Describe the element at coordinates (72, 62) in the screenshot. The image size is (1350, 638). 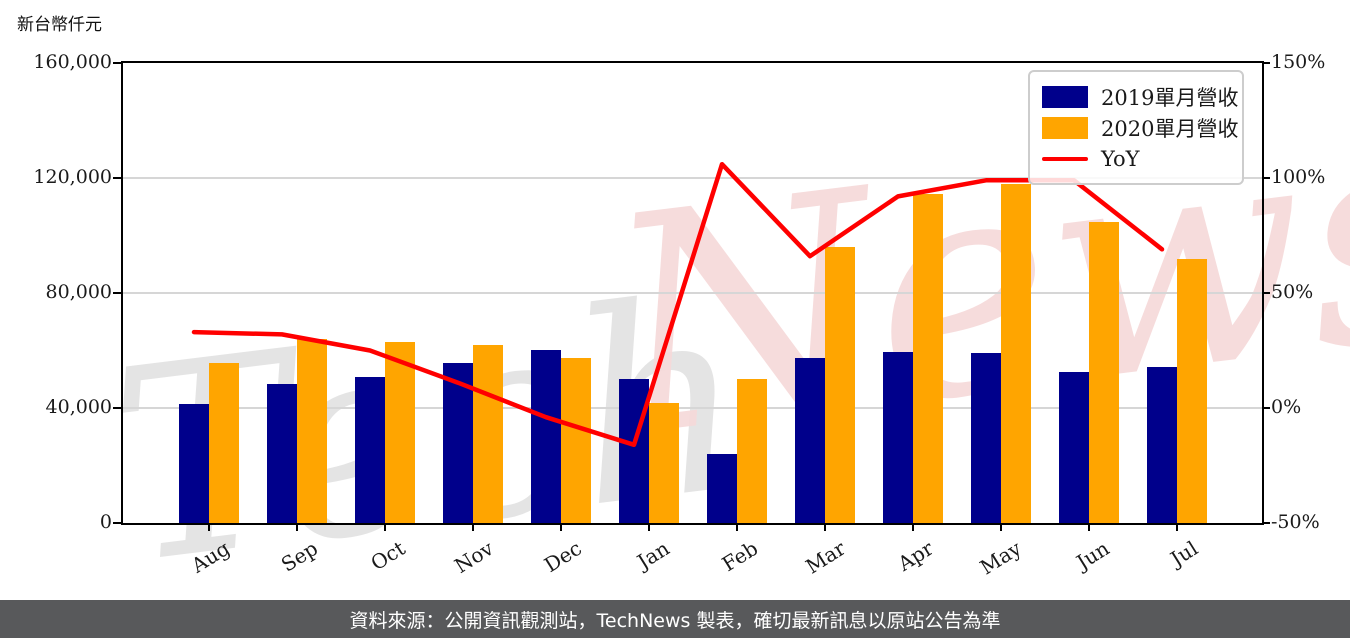
I see `y-axis-tick-label: 160,000` at that location.